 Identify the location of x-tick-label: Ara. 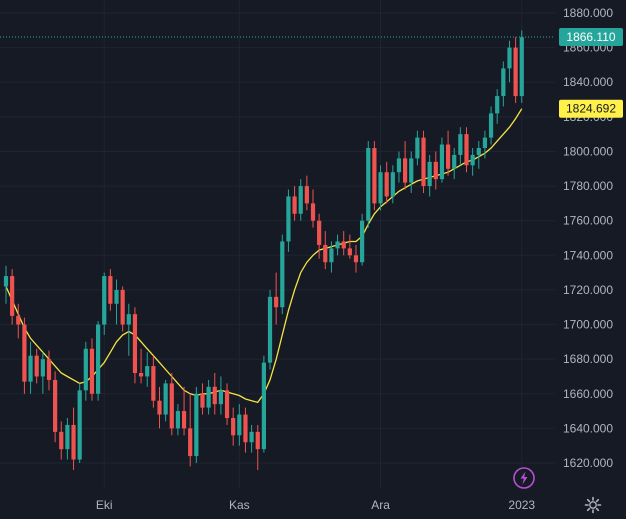
(380, 505).